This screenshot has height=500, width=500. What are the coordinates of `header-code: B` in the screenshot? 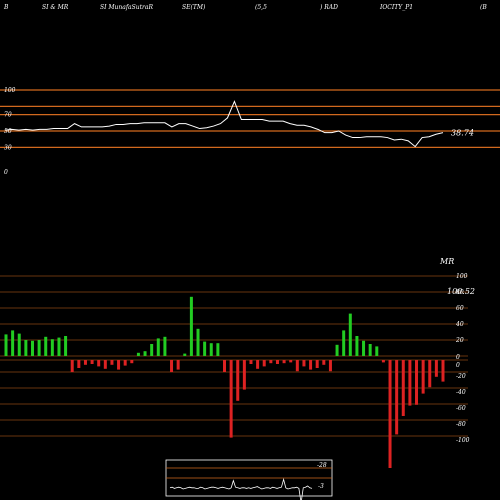 It's located at (6, 7).